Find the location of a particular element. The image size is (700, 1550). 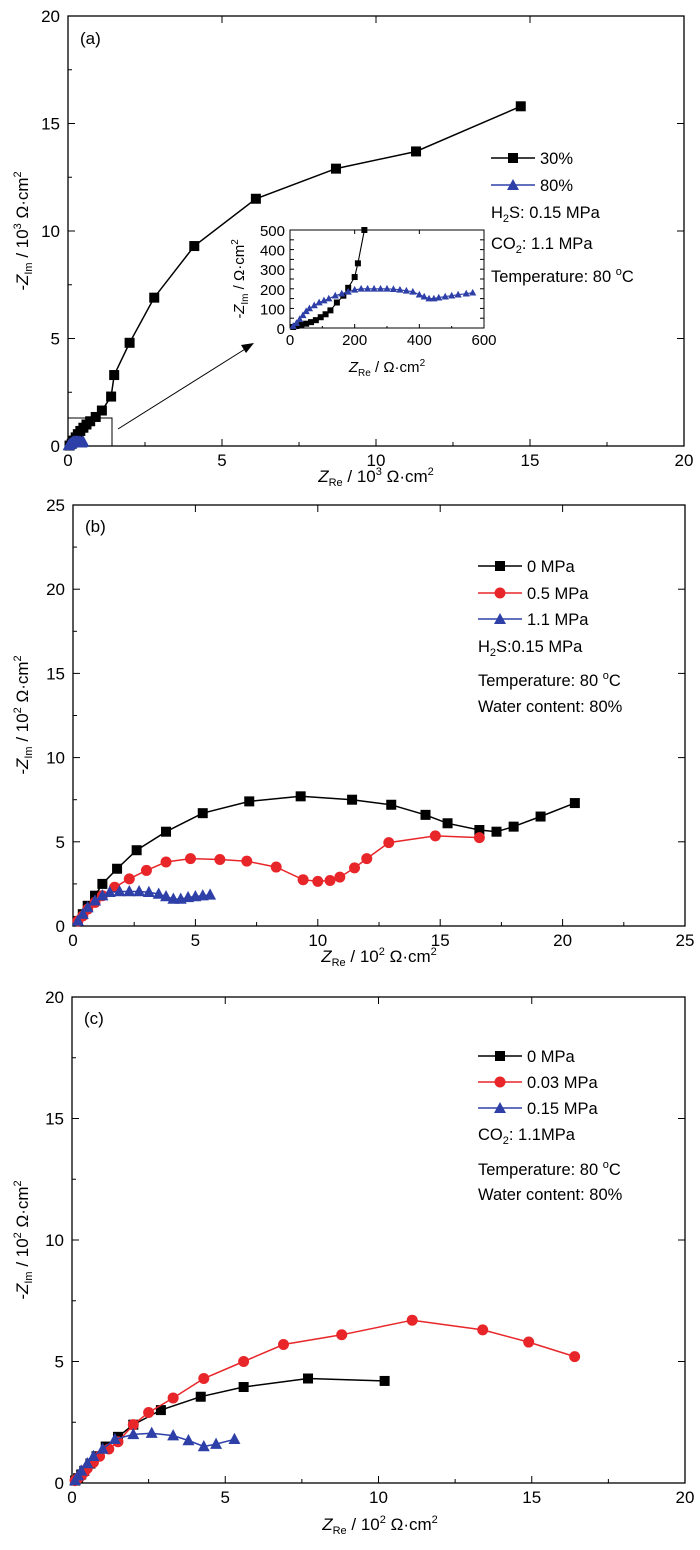

panel-a-y-tick-label: 15 is located at coordinates (50, 124).